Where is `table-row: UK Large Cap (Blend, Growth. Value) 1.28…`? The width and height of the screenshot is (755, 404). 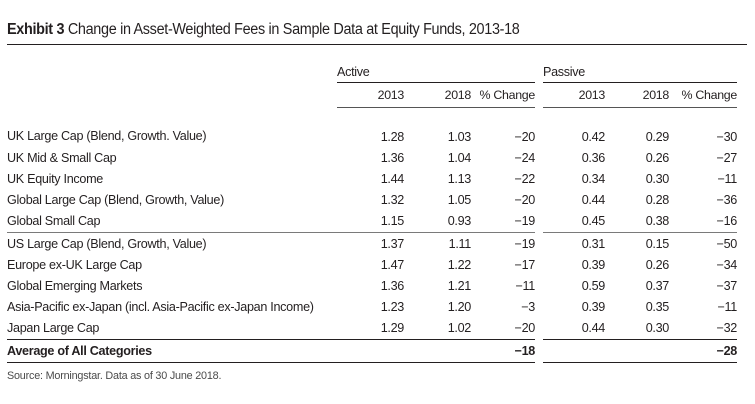
table-row: UK Large Cap (Blend, Growth. Value) 1.28… is located at coordinates (372, 128).